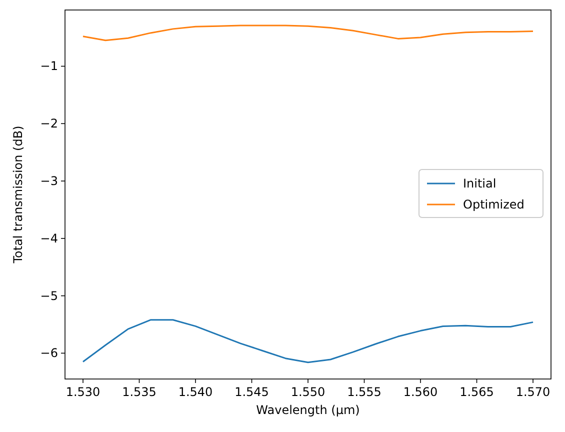 The image size is (565, 432). I want to click on y-tick-label: −3, so click(49, 181).